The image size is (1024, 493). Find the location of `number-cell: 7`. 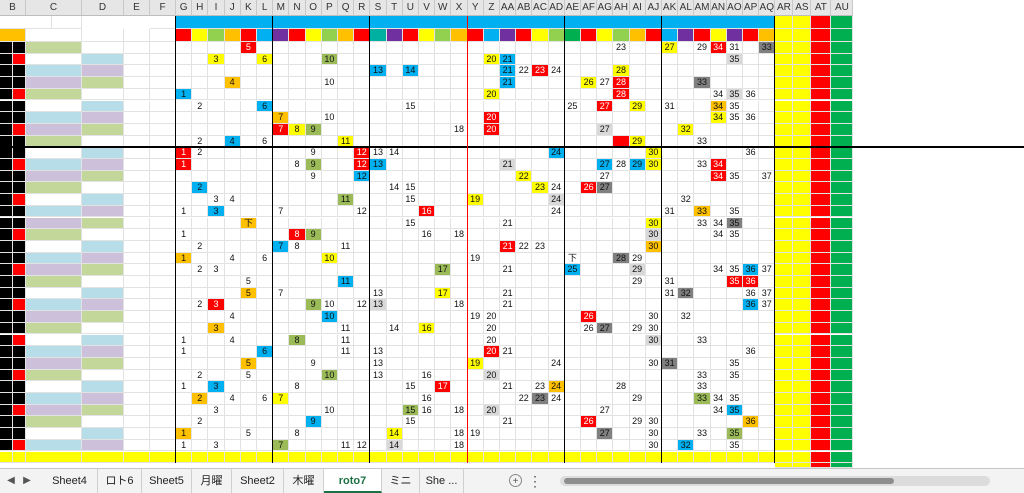

number-cell: 7 is located at coordinates (281, 211).